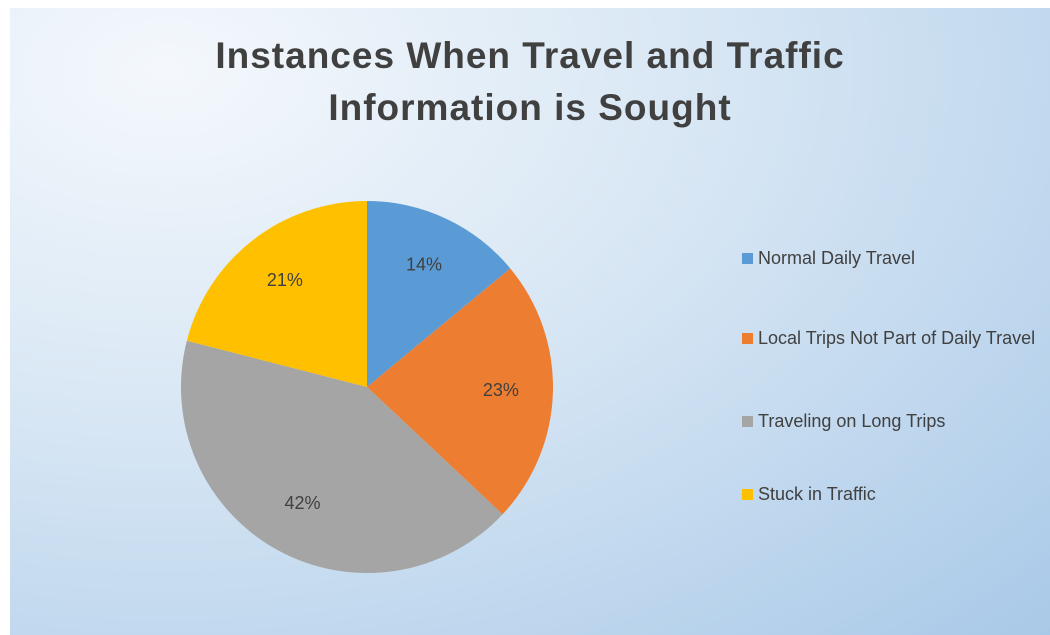 The width and height of the screenshot is (1050, 635). Describe the element at coordinates (302, 503) in the screenshot. I see `data-label: 42%` at that location.